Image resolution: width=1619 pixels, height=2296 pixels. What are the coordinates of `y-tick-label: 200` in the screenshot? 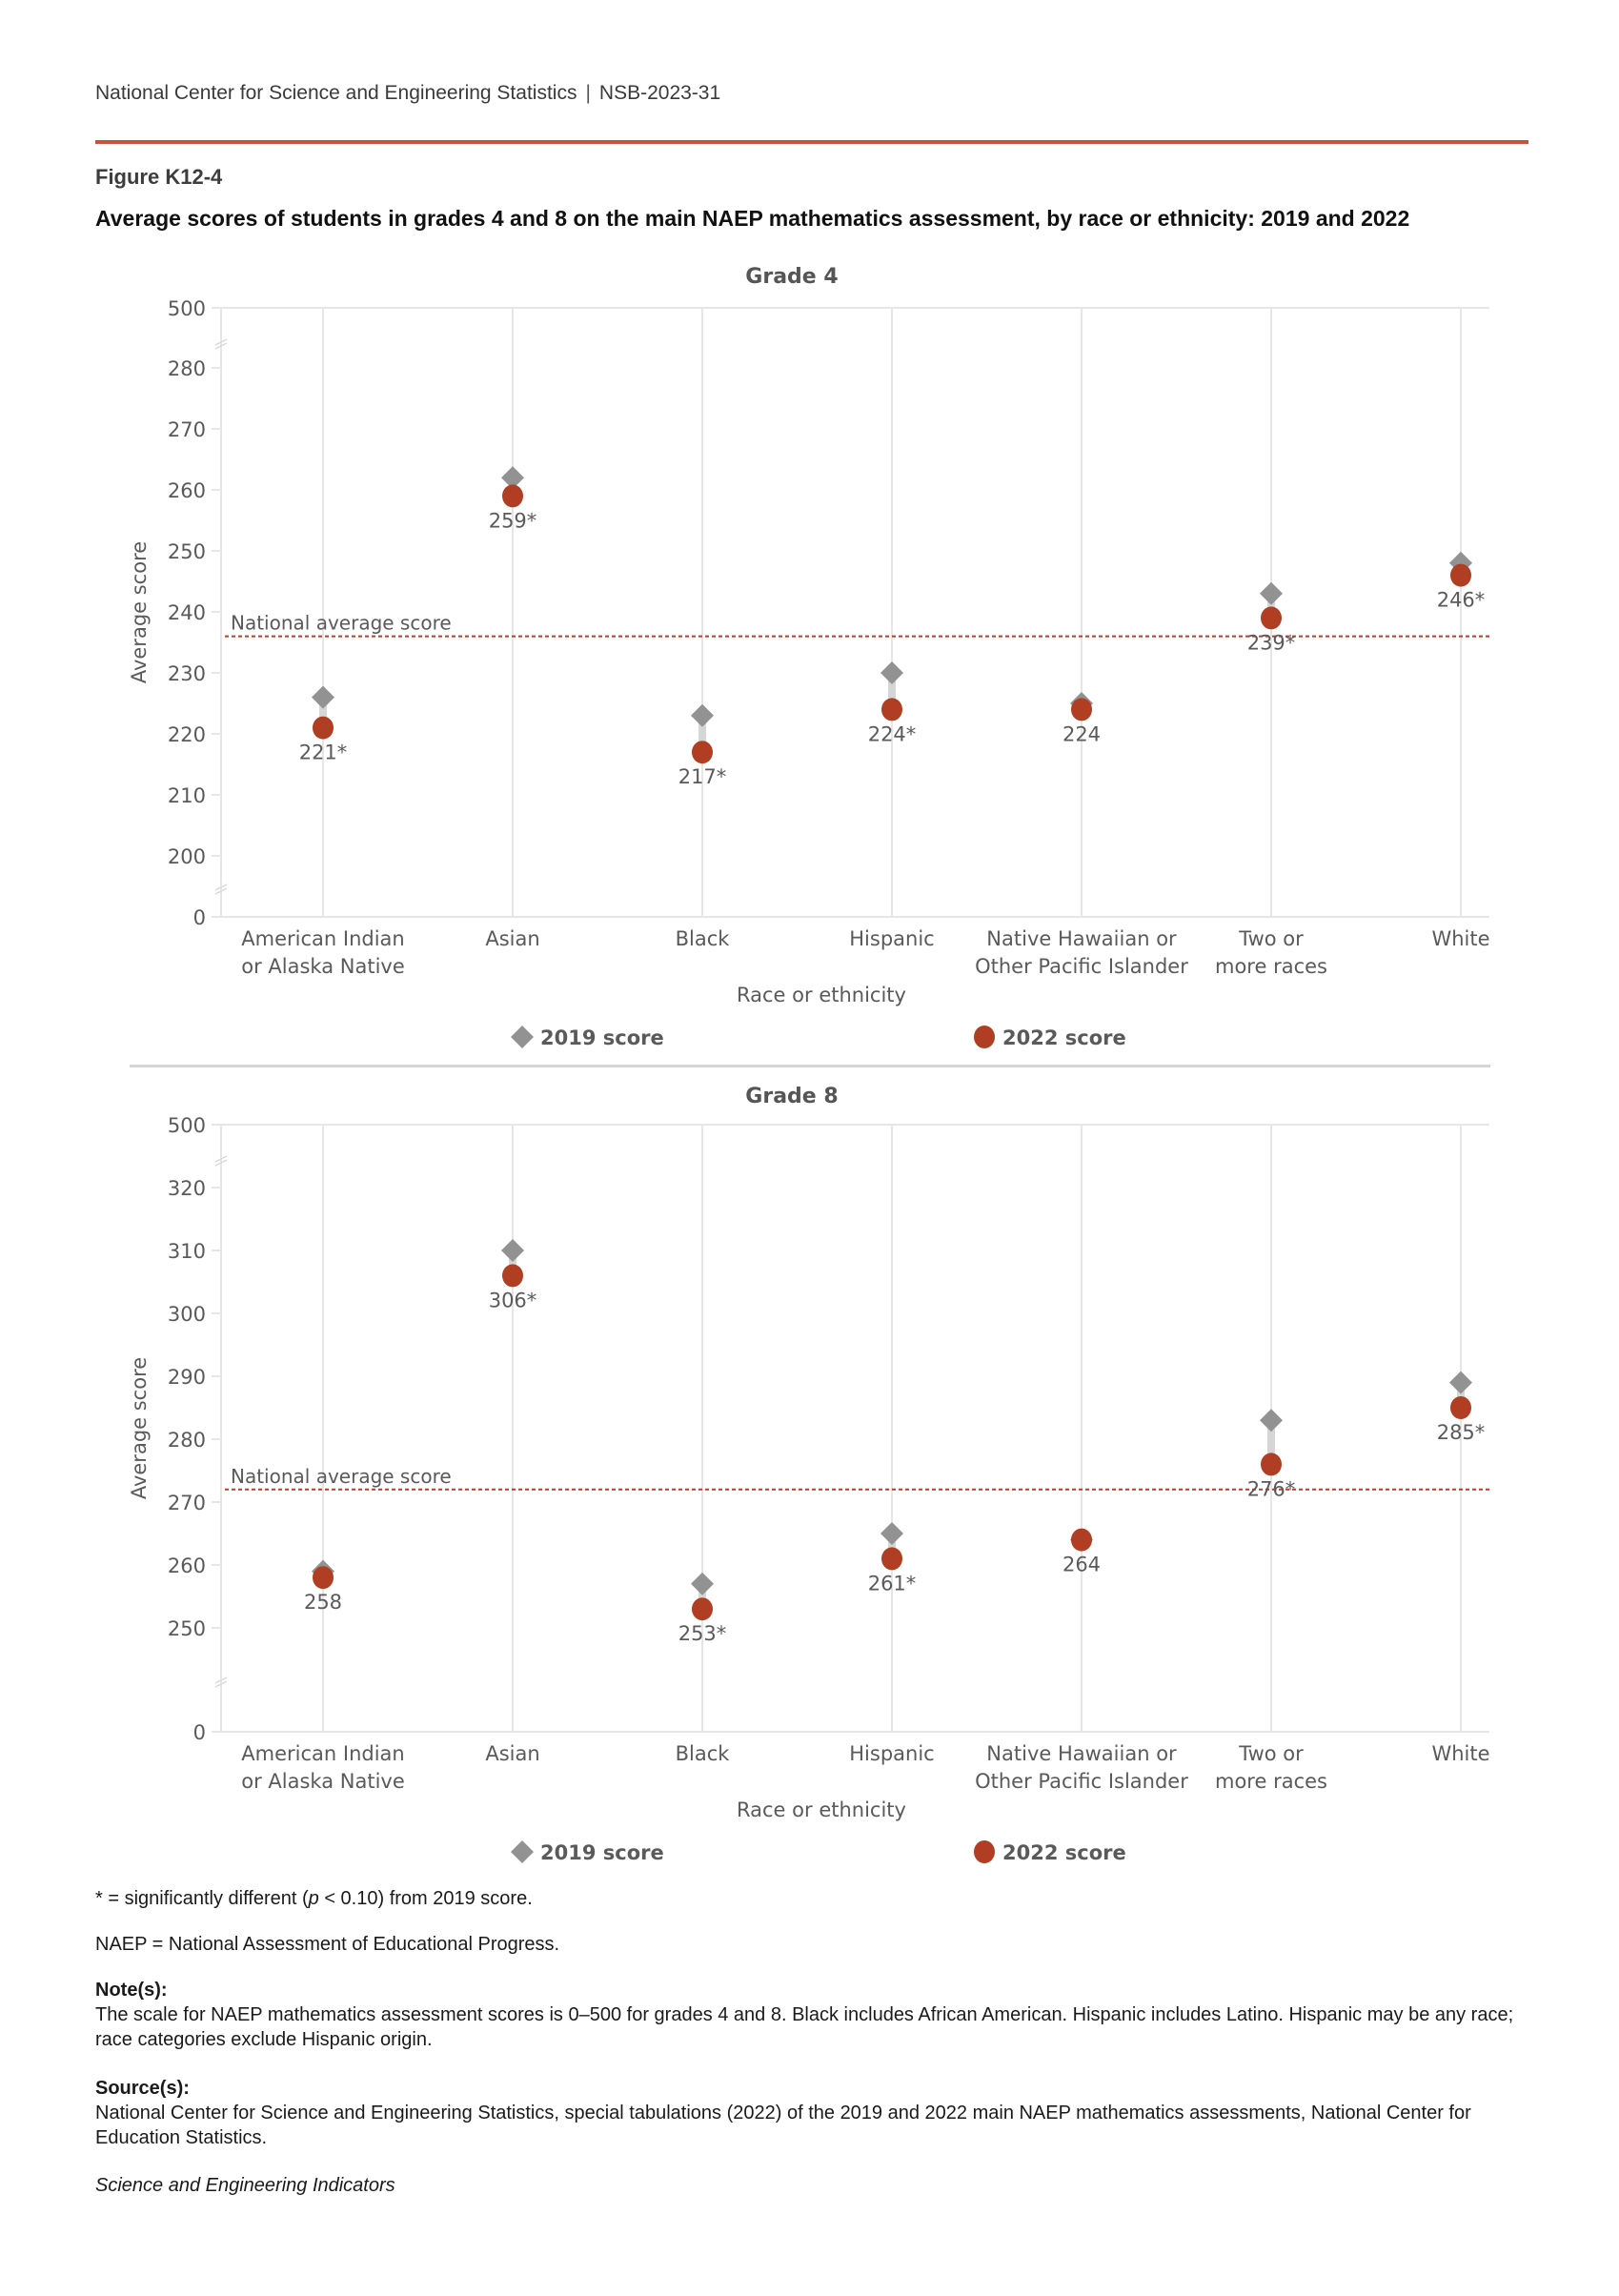 It's located at (187, 856).